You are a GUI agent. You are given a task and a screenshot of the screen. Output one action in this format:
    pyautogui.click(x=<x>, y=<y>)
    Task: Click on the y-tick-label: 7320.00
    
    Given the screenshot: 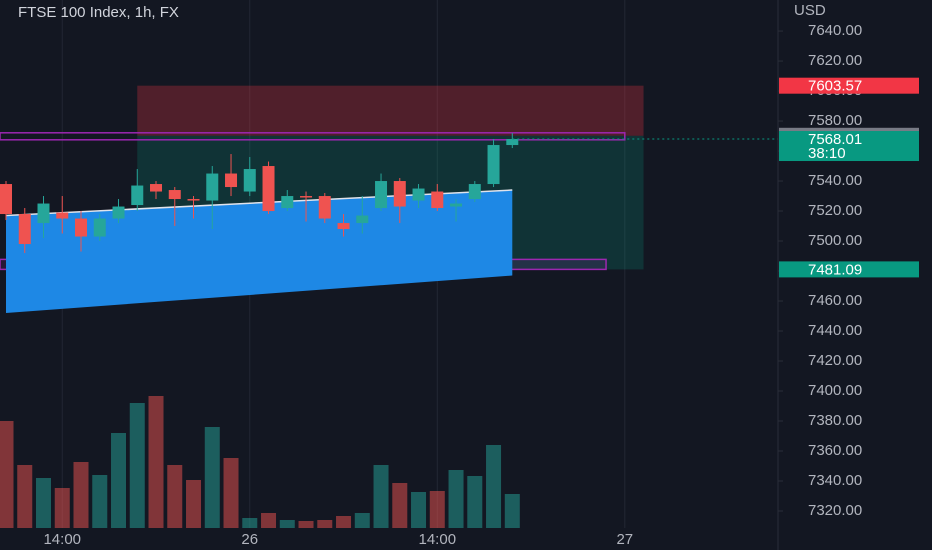 What is the action you would take?
    pyautogui.click(x=835, y=510)
    